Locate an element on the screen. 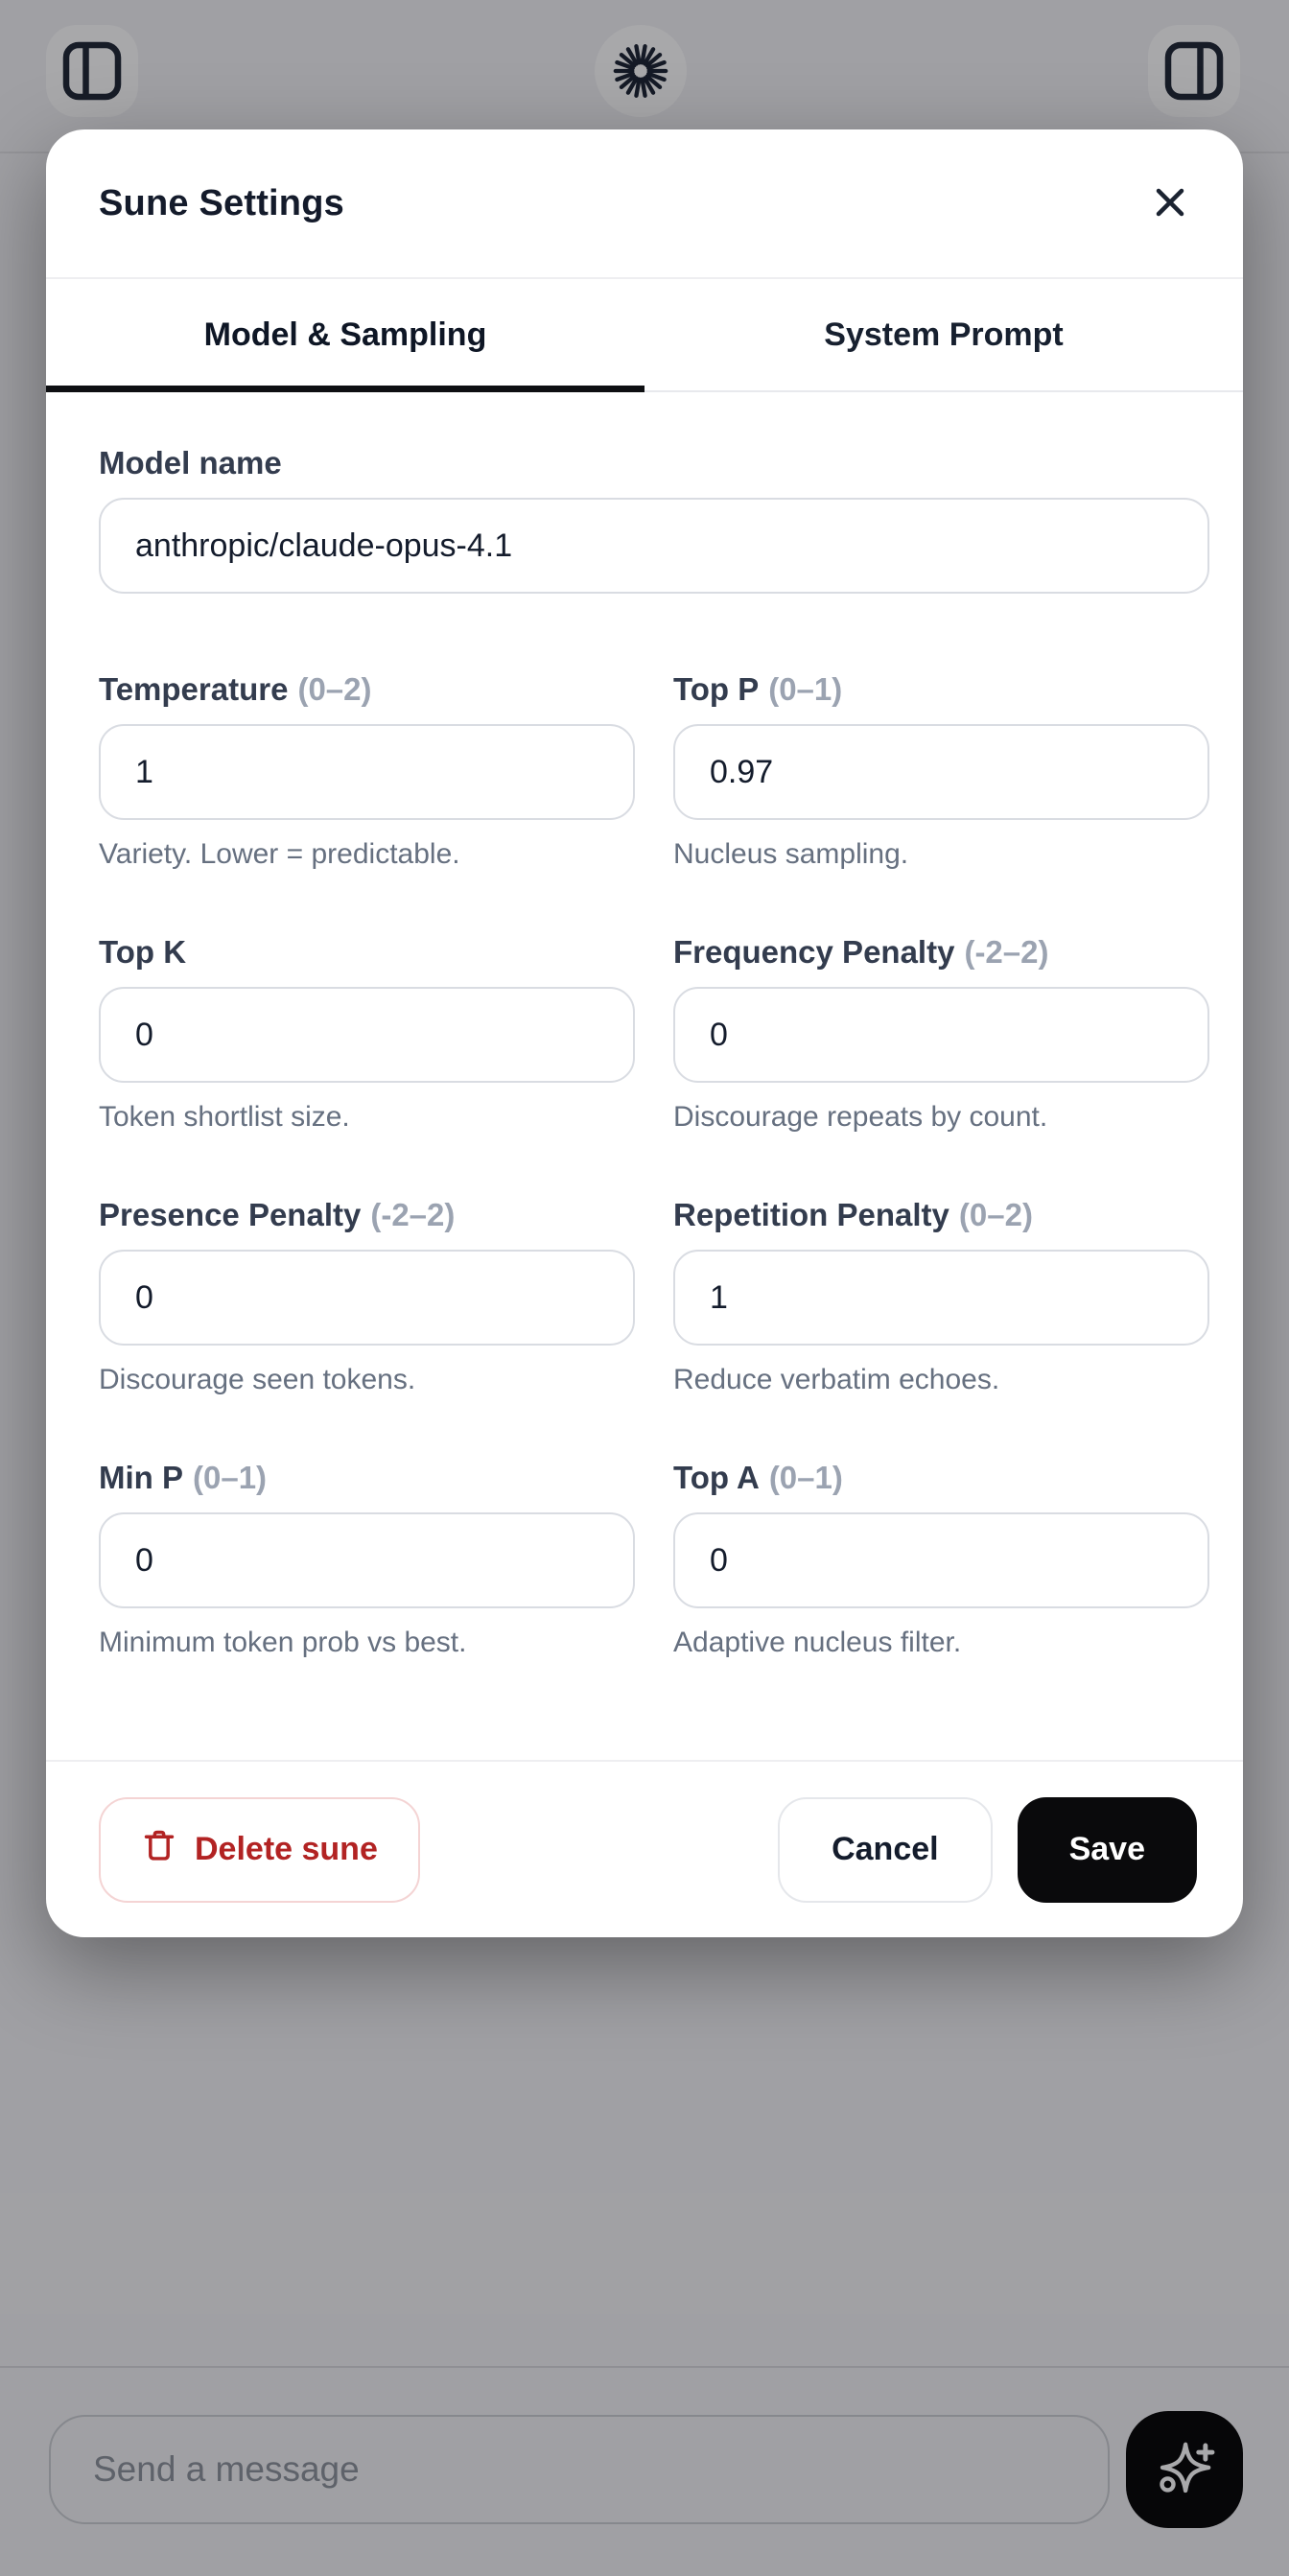  top-p-field: Top P(0–1) Nucleus sampling. is located at coordinates (941, 771).